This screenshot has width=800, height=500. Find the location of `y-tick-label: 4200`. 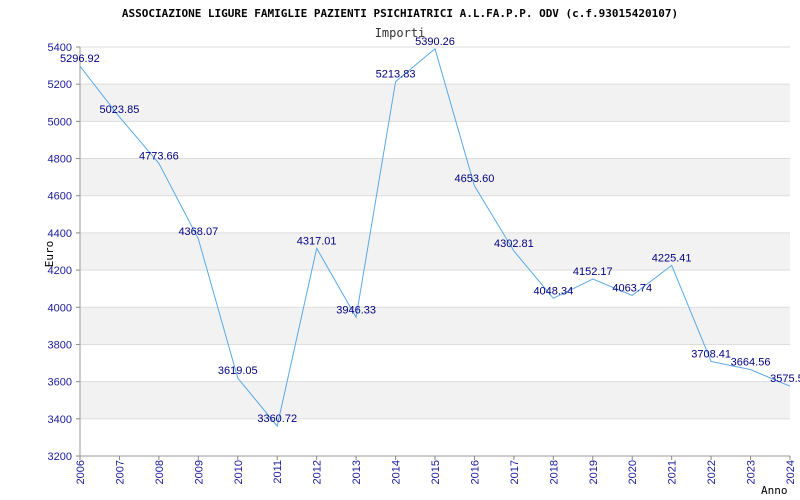

y-tick-label: 4200 is located at coordinates (60, 271).